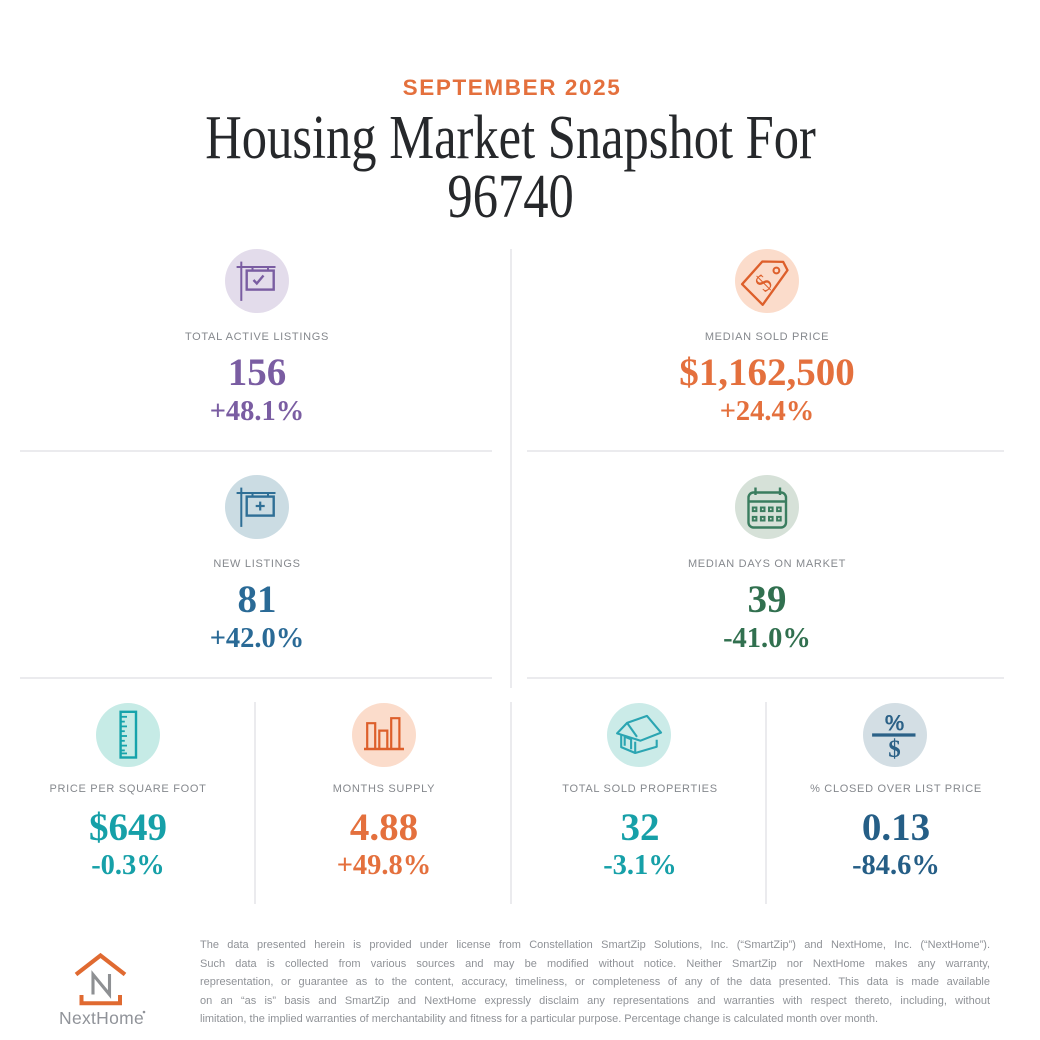 The image size is (1040, 1040). Describe the element at coordinates (101, 1018) in the screenshot. I see `svg-text: NextHome` at that location.